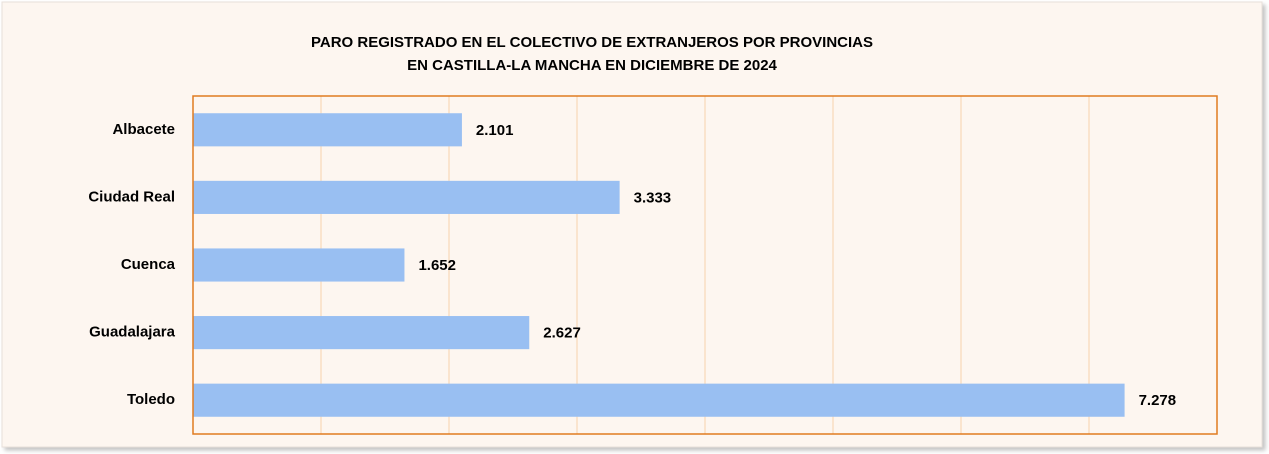 This screenshot has width=1269, height=454. Describe the element at coordinates (562, 333) in the screenshot. I see `data-label: 2.627` at that location.